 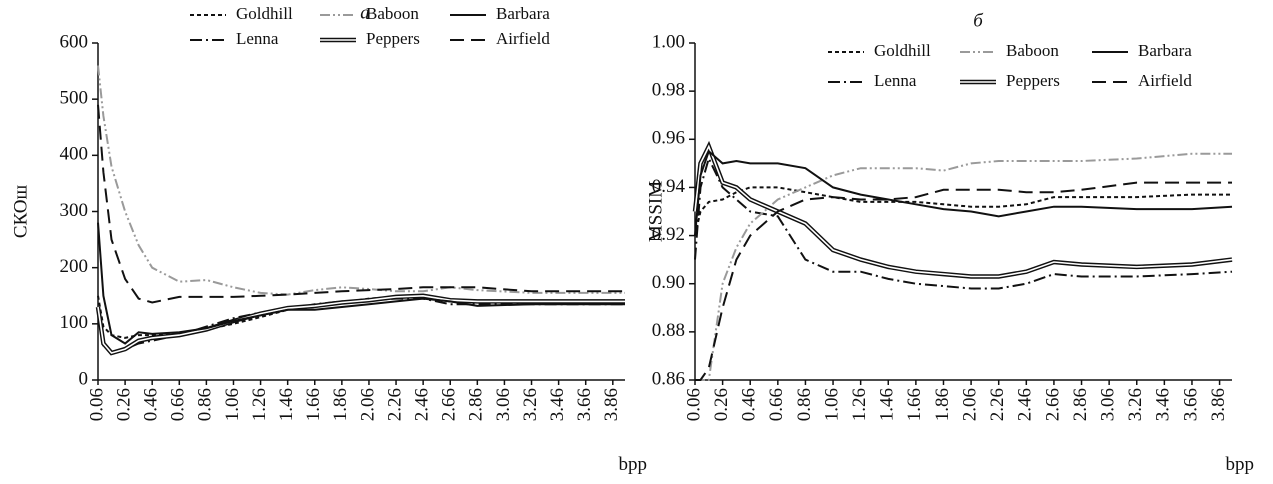 What do you see at coordinates (668, 282) in the screenshot?
I see `y-tick-label: 0.90` at bounding box center [668, 282].